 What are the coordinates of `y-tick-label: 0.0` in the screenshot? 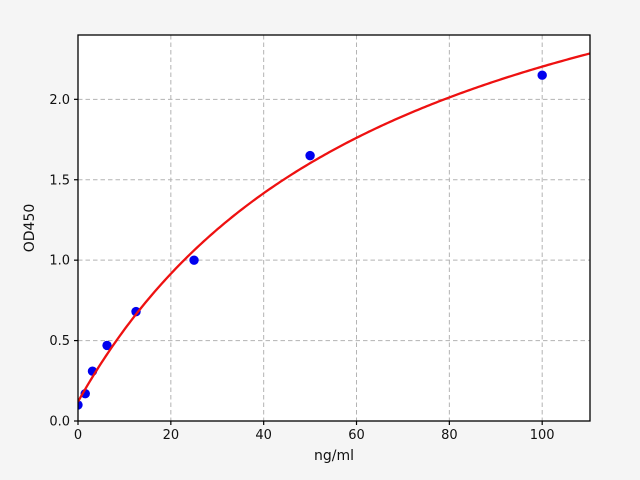 It's located at (59, 422).